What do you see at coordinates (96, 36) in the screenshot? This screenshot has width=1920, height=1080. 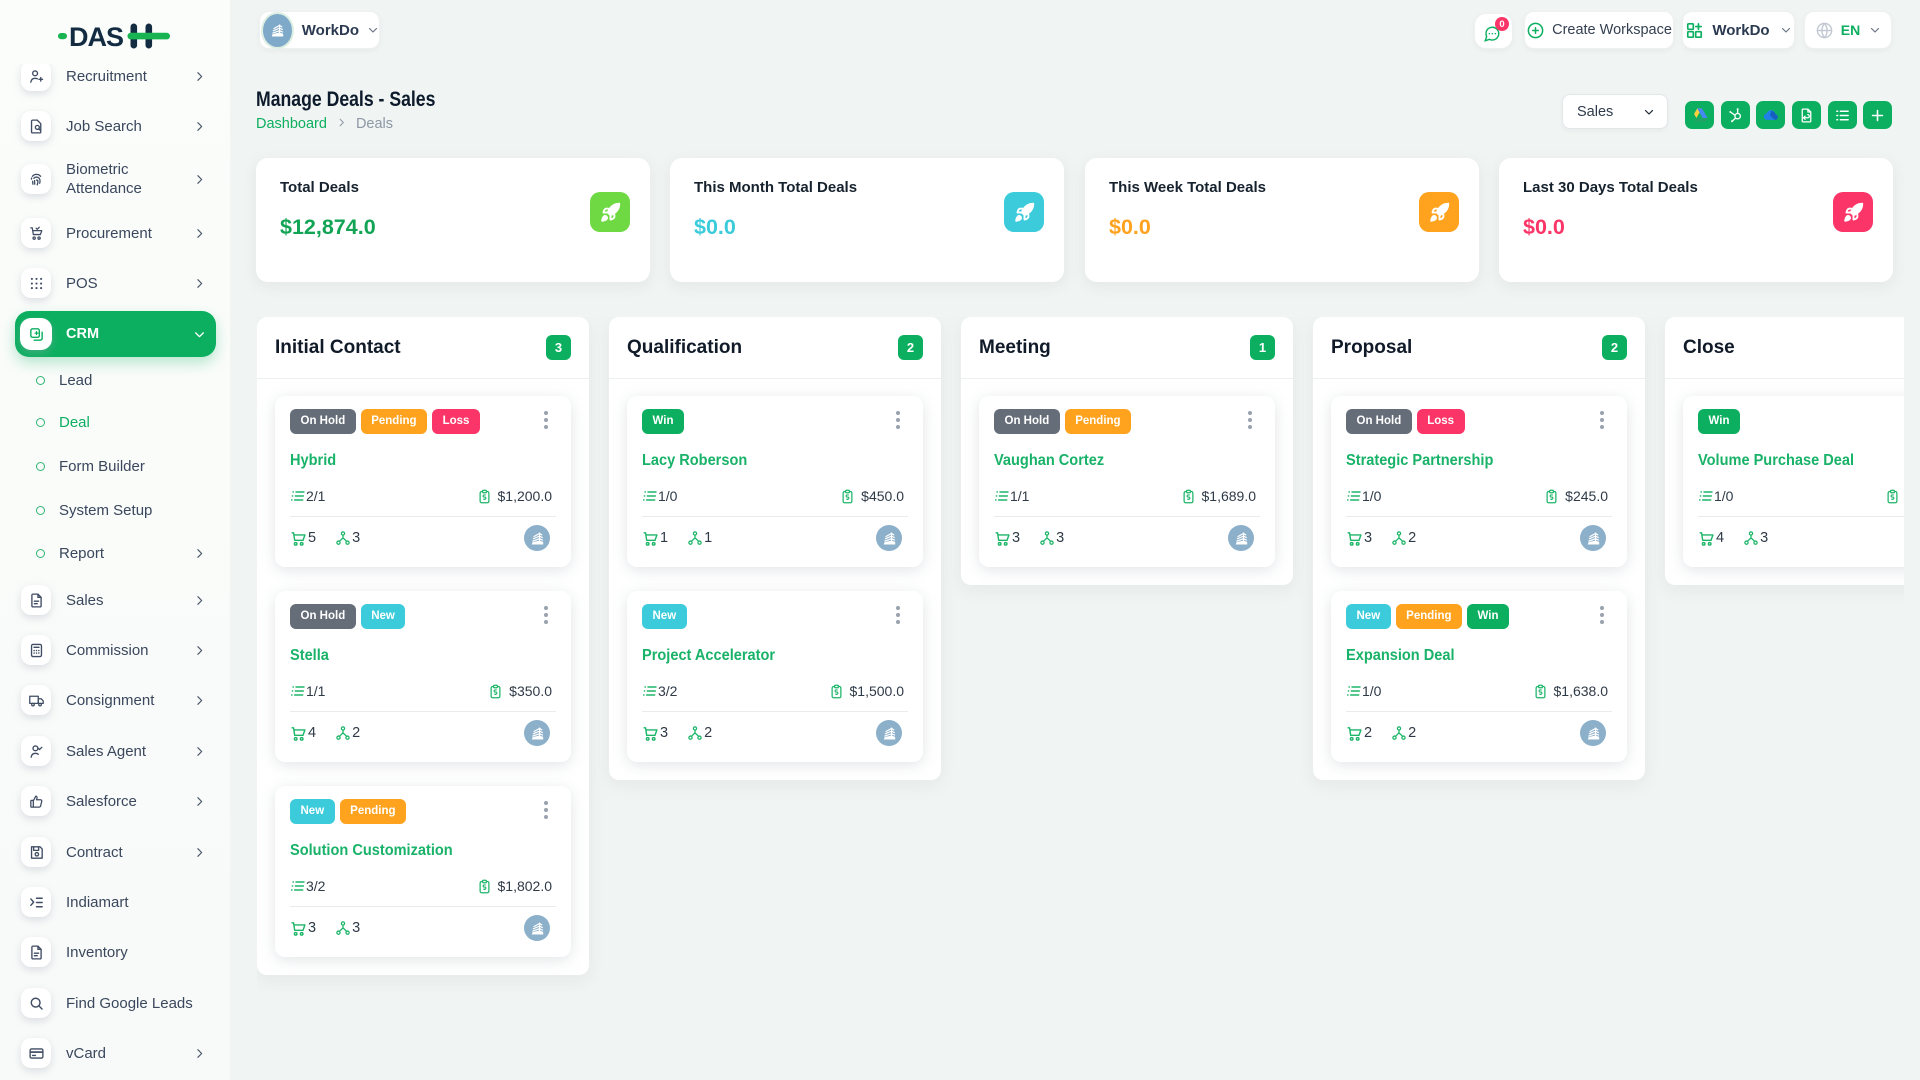 I see `svg-text: DAS` at bounding box center [96, 36].